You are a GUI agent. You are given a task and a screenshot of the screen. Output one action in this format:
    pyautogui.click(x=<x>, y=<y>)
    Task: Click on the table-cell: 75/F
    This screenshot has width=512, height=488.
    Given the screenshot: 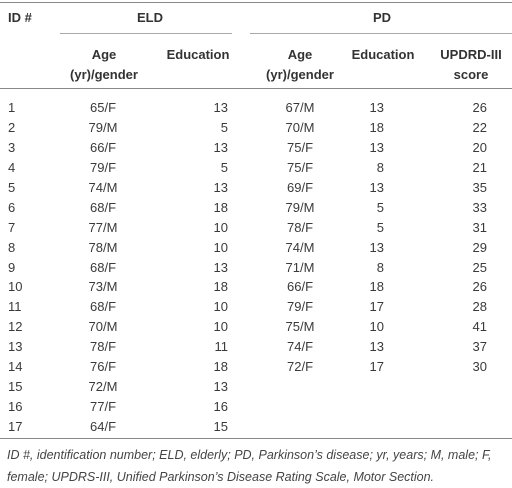 What is the action you would take?
    pyautogui.click(x=300, y=147)
    